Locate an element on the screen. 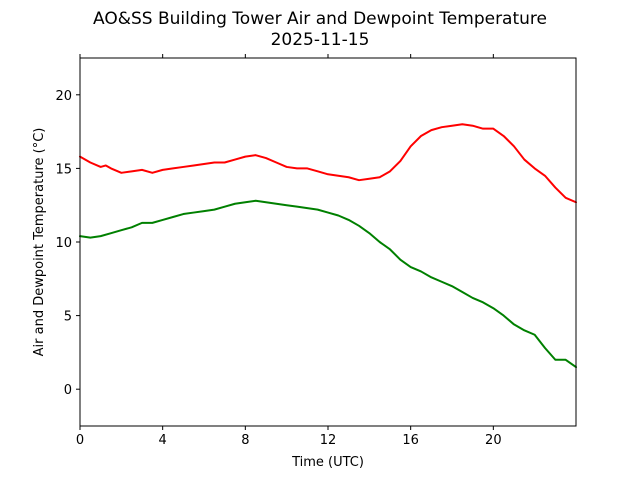  x-tick-label: 16 is located at coordinates (410, 440).